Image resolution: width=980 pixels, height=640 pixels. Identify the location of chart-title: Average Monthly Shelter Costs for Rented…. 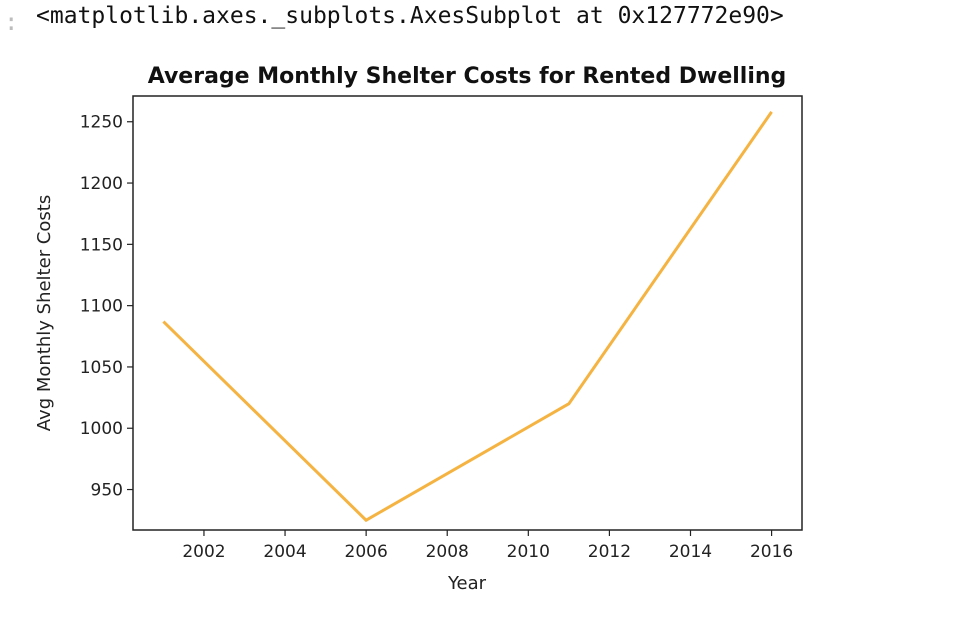
(467, 76).